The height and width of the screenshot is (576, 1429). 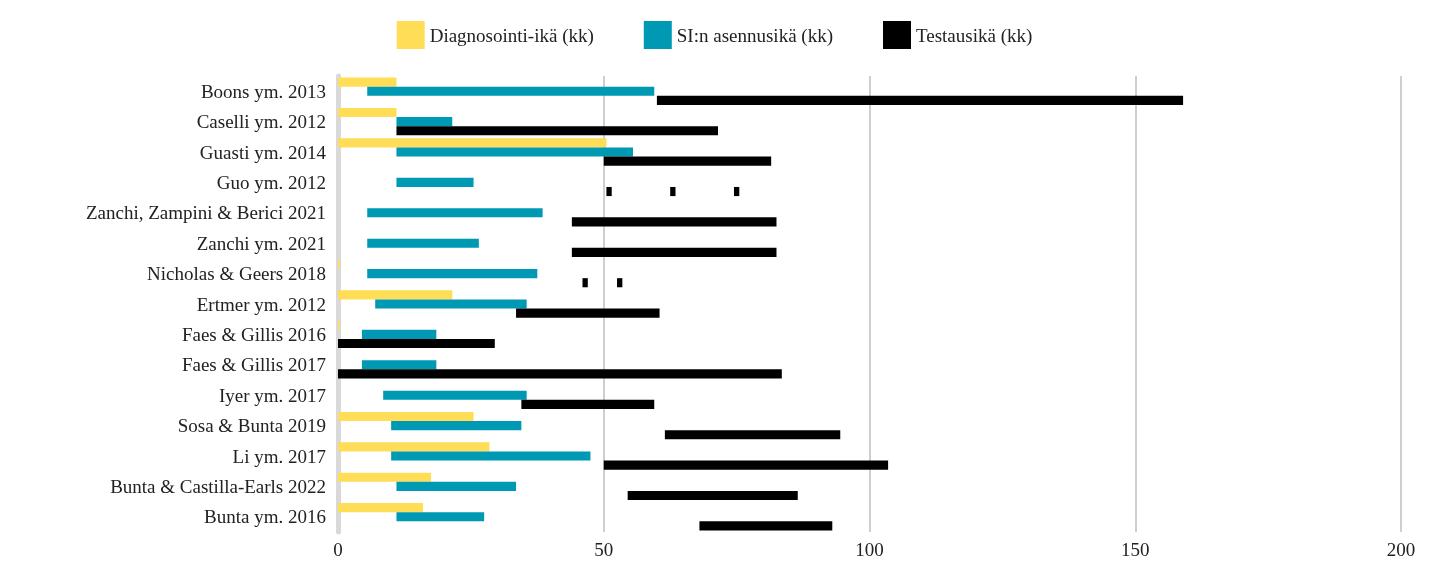 What do you see at coordinates (251, 426) in the screenshot?
I see `y-tick-label: Sosa & Bunta 2019` at bounding box center [251, 426].